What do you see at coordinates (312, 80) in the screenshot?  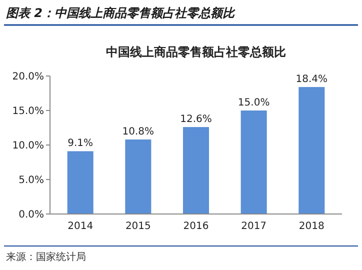 I see `data-label: 18.4%` at bounding box center [312, 80].